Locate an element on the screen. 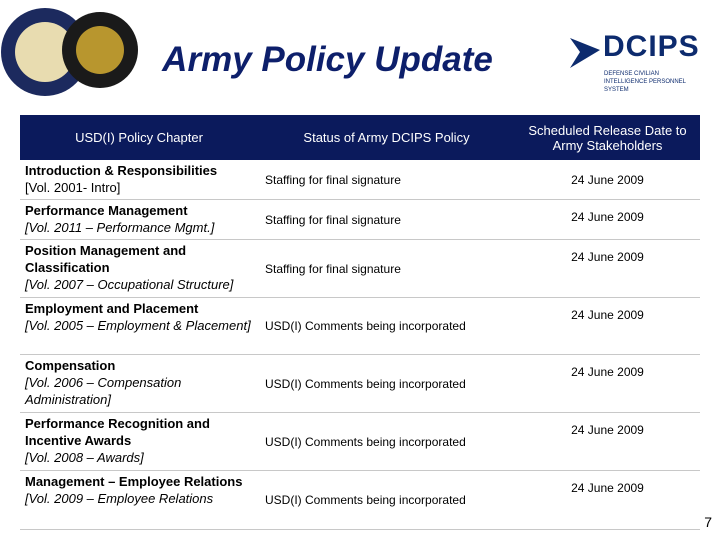 Image resolution: width=720 pixels, height=540 pixels. chapter-reference: [Vol. 2001- Intro] is located at coordinates (73, 187).